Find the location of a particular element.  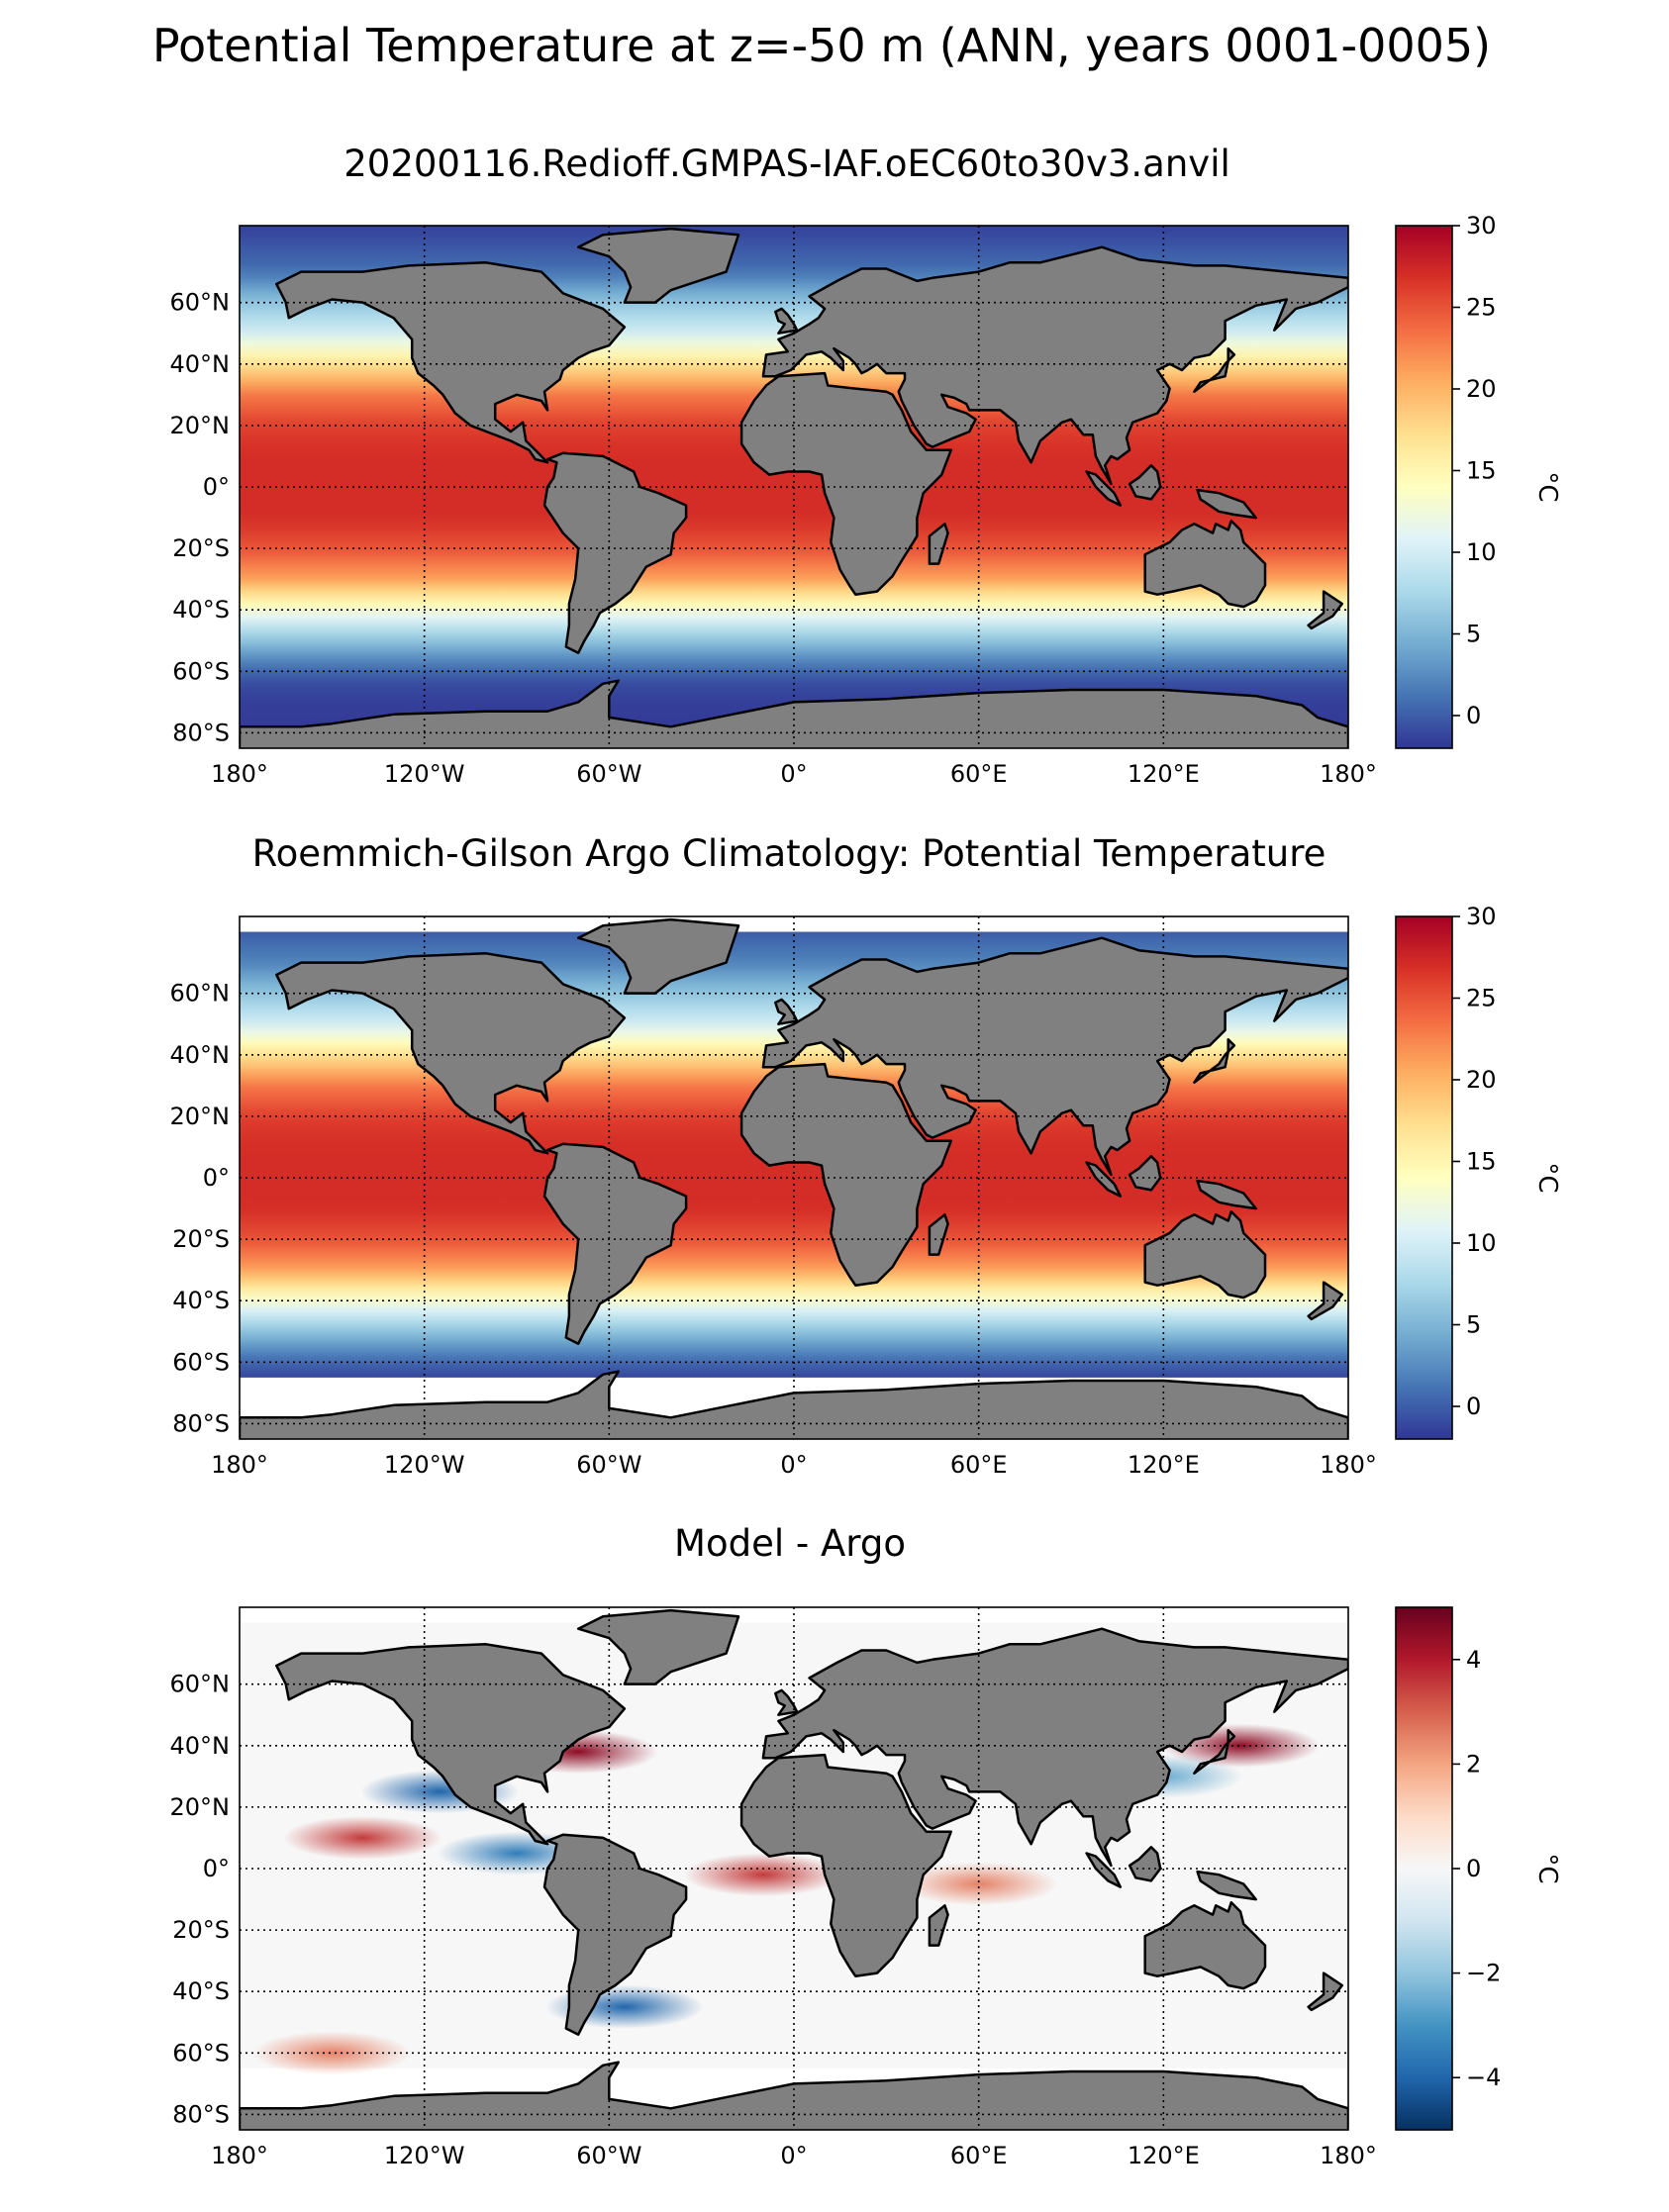

colorbar-tick-label: 4 is located at coordinates (1473, 1660).